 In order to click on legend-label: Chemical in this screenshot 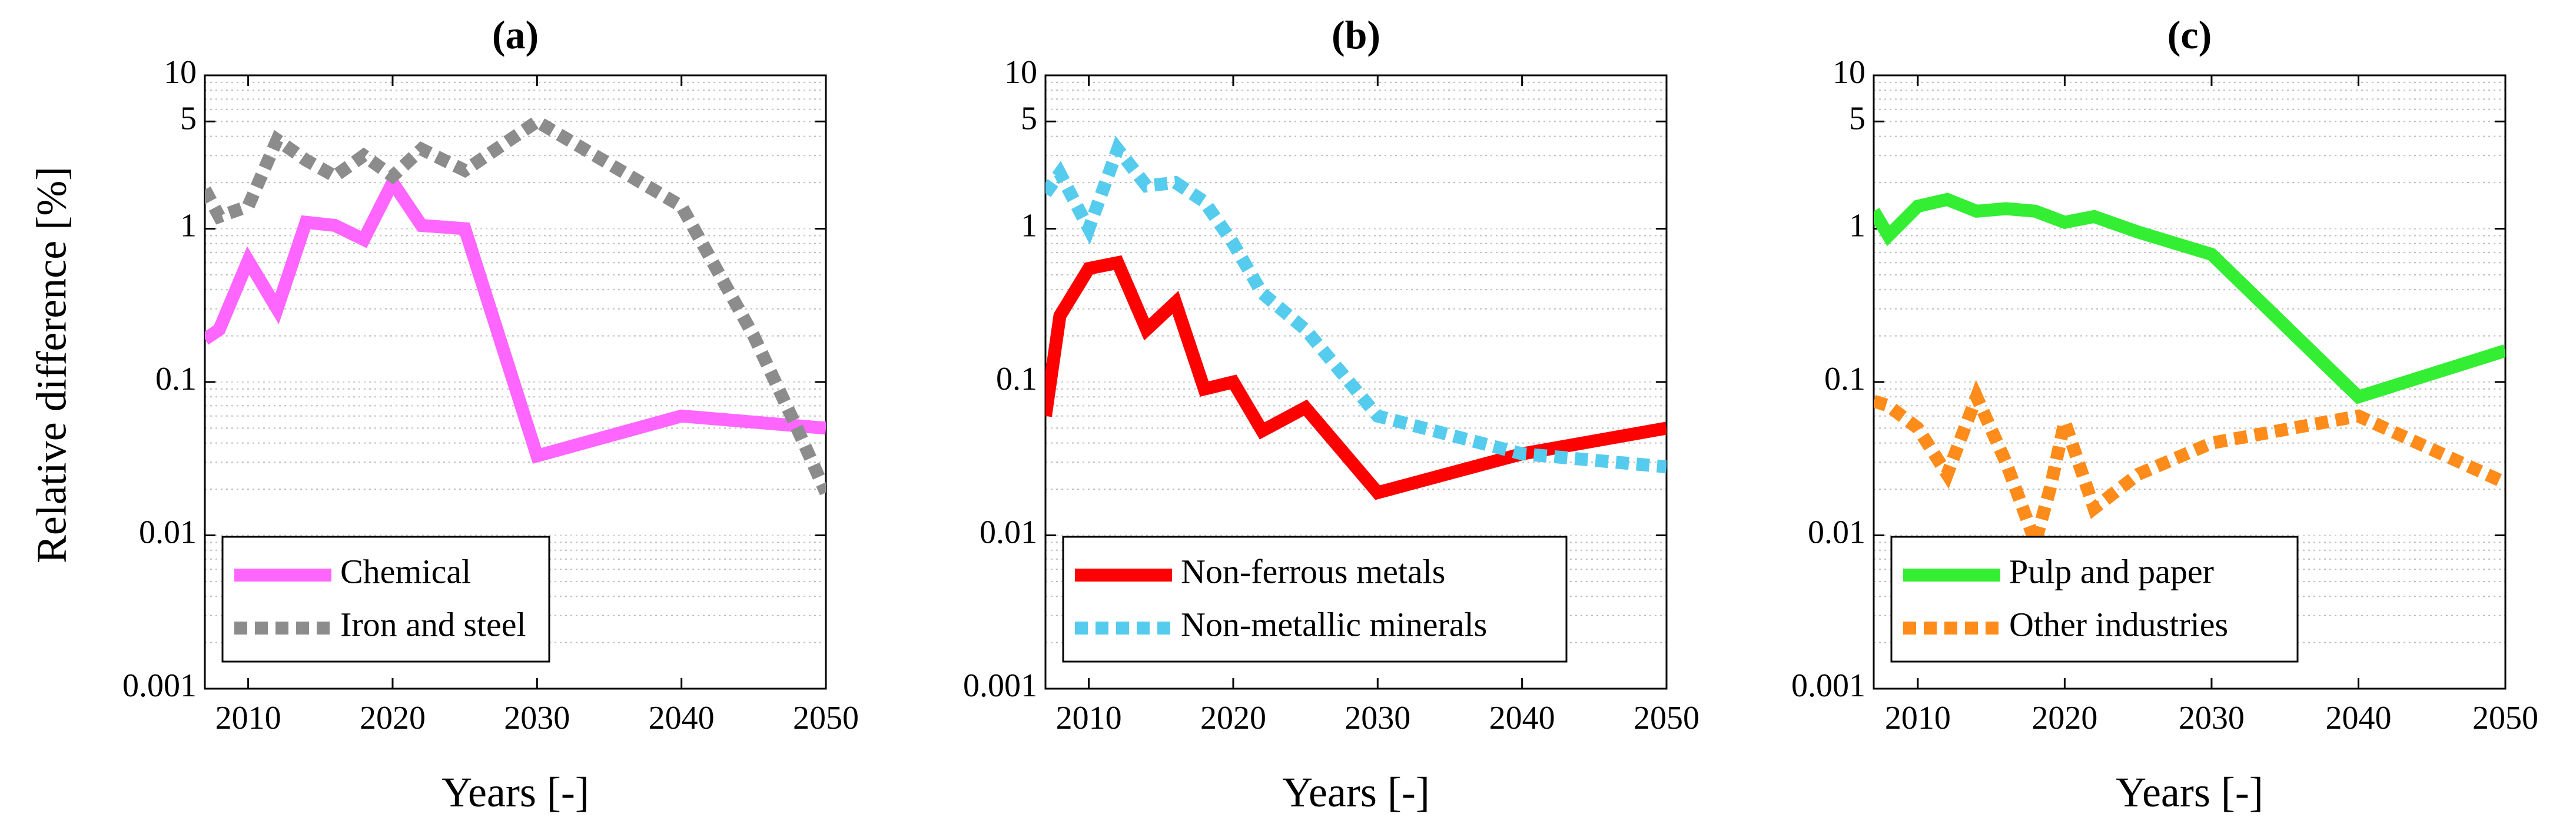, I will do `click(405, 571)`.